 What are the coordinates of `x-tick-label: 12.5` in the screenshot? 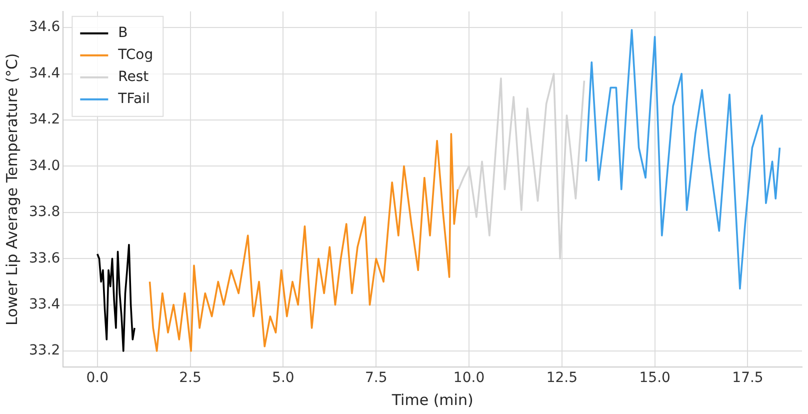 It's located at (562, 378).